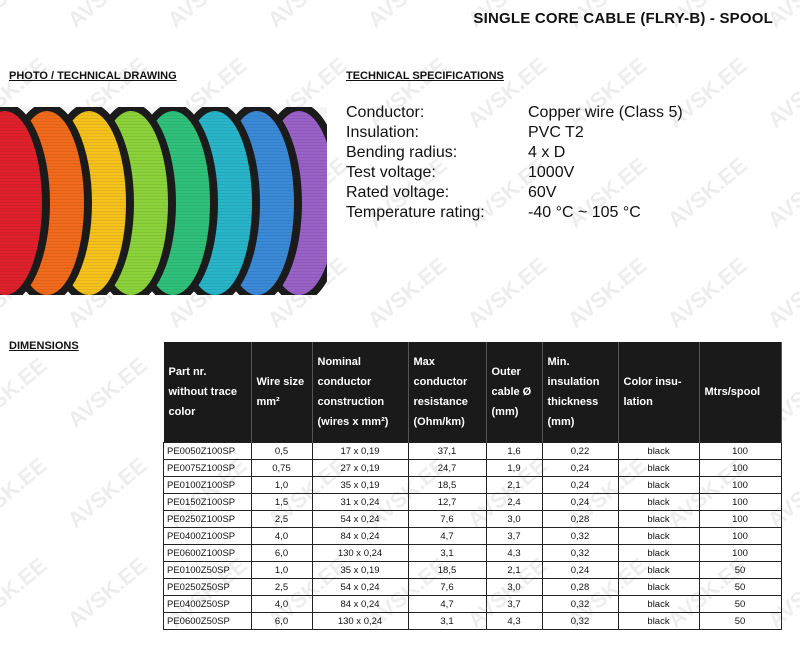  Describe the element at coordinates (447, 502) in the screenshot. I see `table-cell: 12,7` at that location.